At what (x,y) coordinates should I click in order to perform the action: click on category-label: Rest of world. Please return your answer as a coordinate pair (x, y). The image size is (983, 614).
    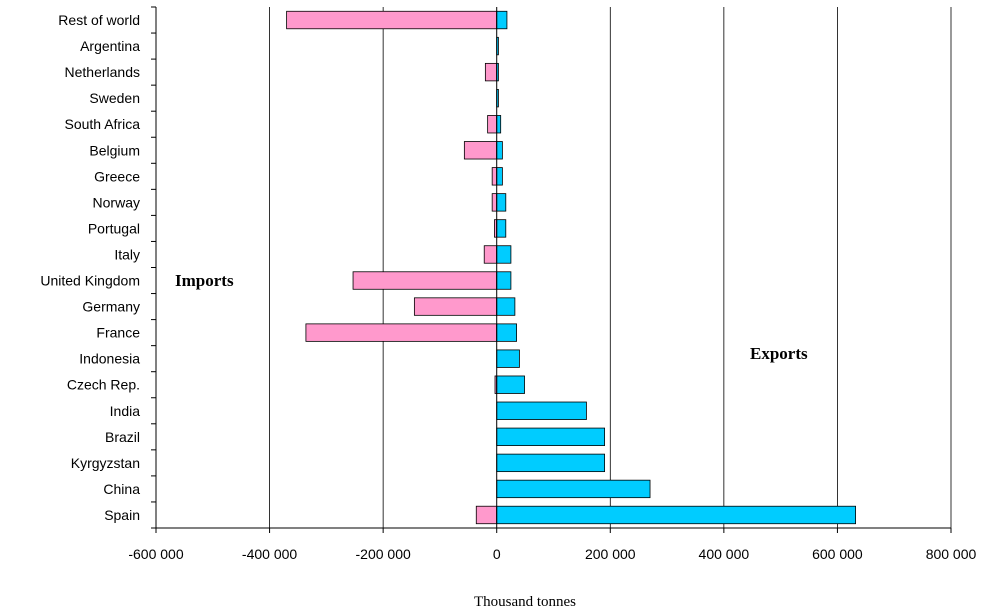
    Looking at the image, I should click on (99, 20).